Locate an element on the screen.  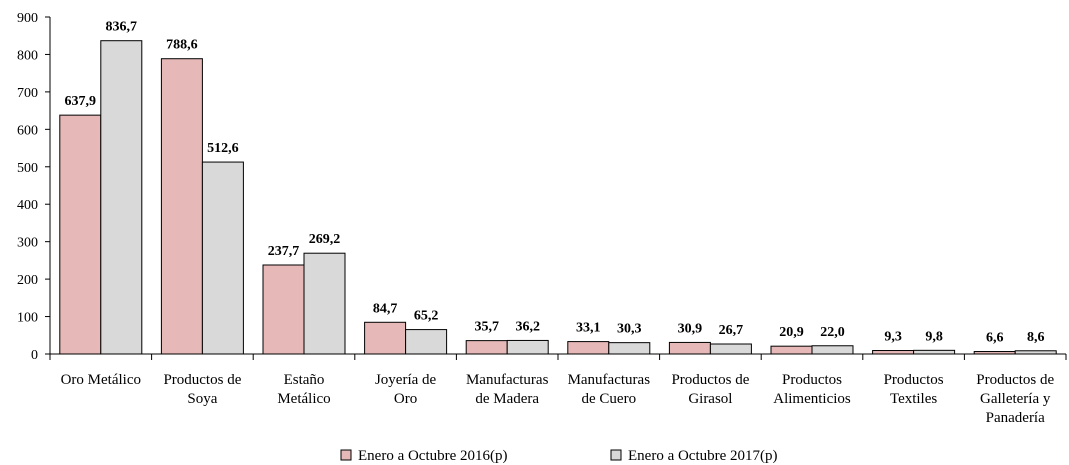
data-label: 8,6 is located at coordinates (1036, 337).